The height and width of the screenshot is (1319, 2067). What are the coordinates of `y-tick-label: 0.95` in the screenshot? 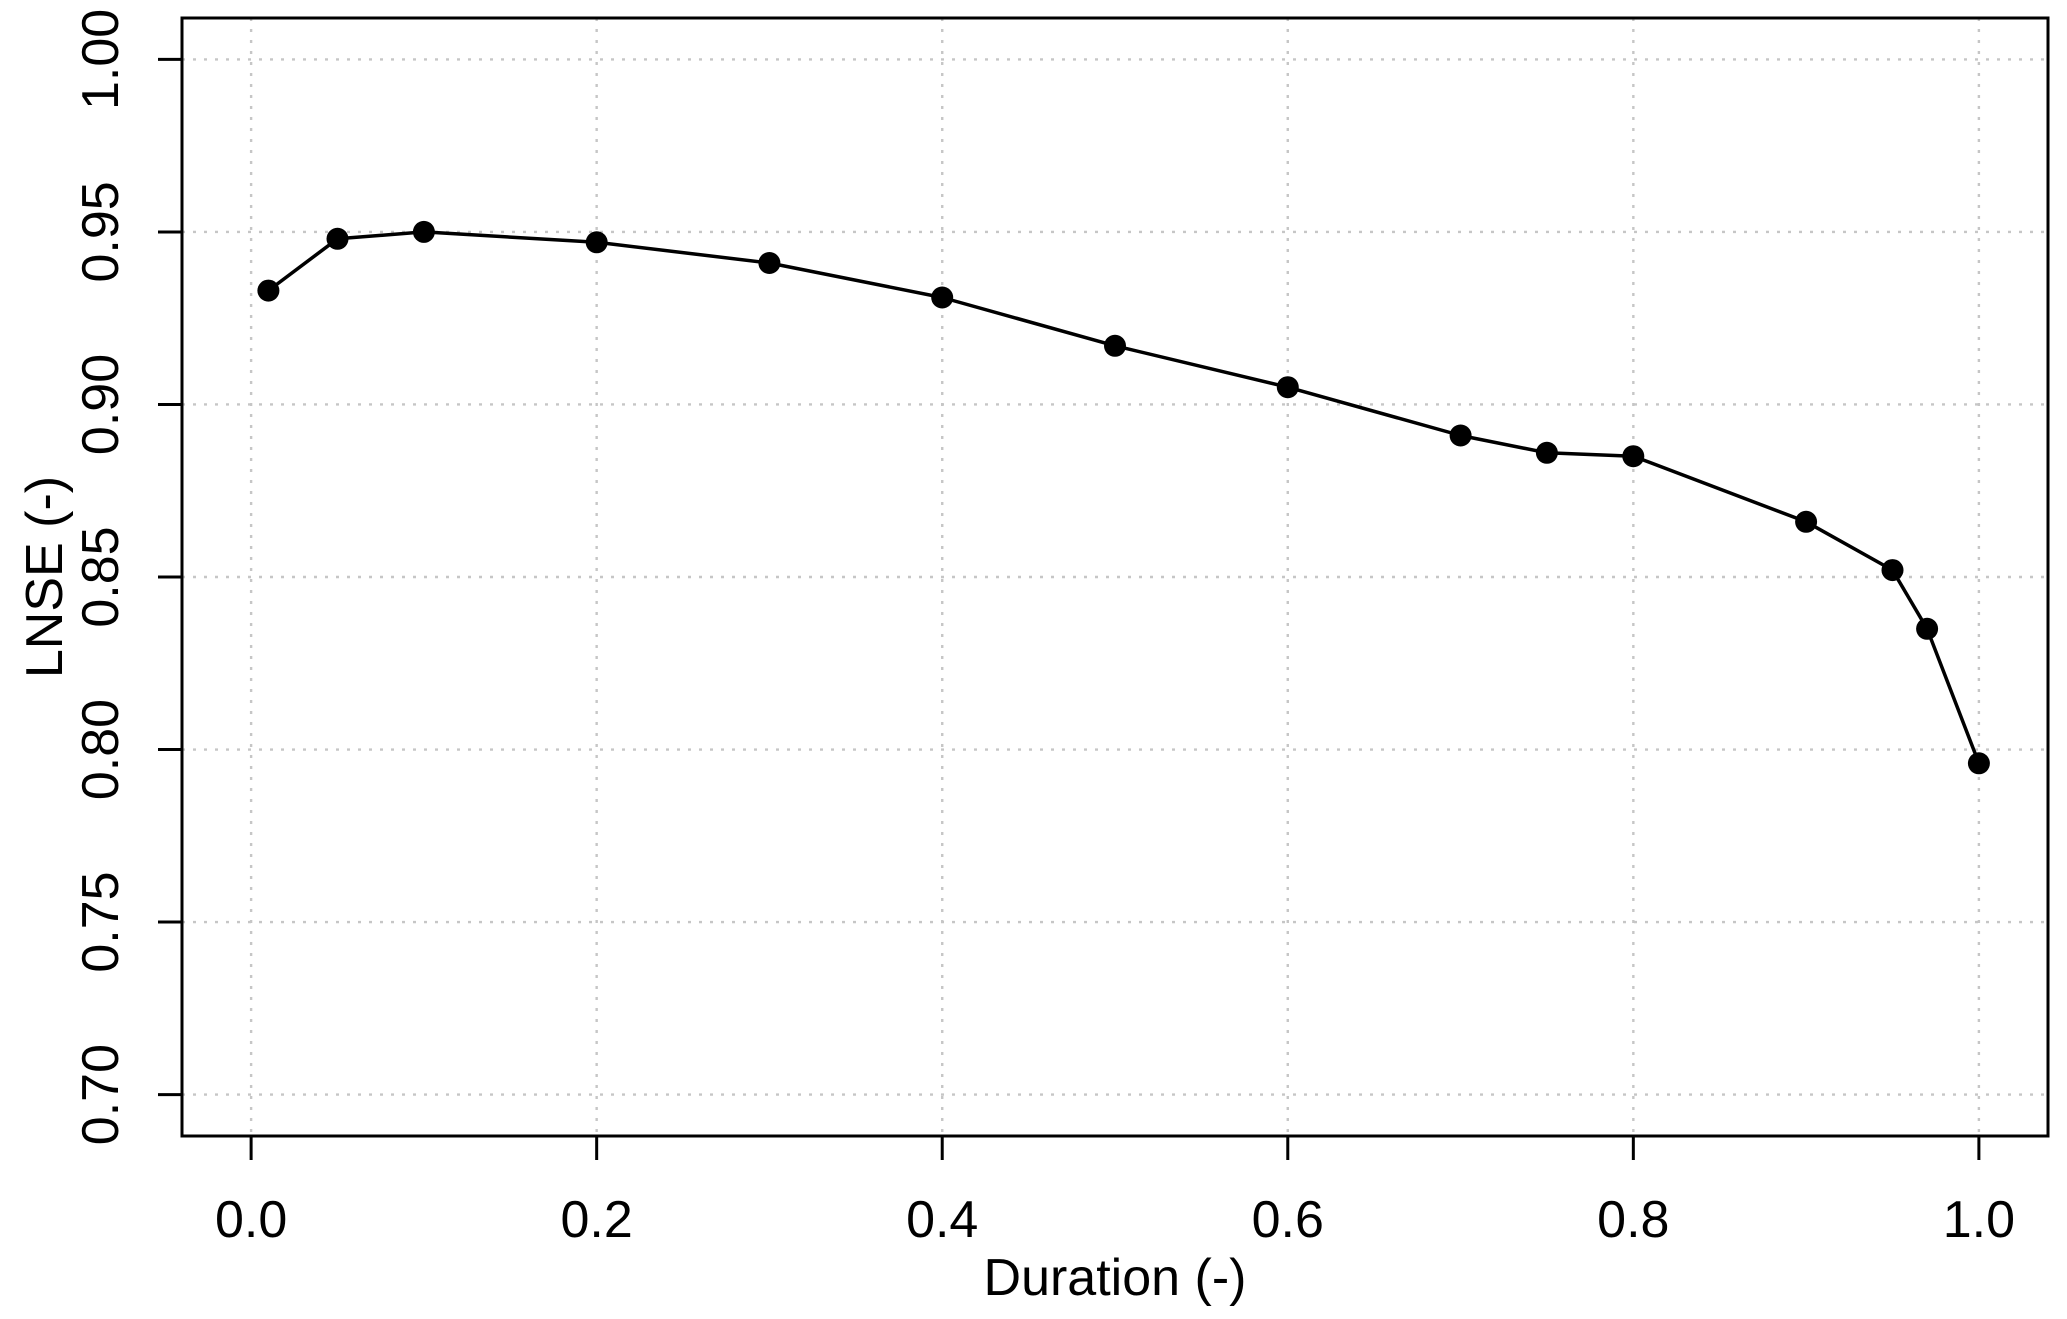 It's located at (101, 231).